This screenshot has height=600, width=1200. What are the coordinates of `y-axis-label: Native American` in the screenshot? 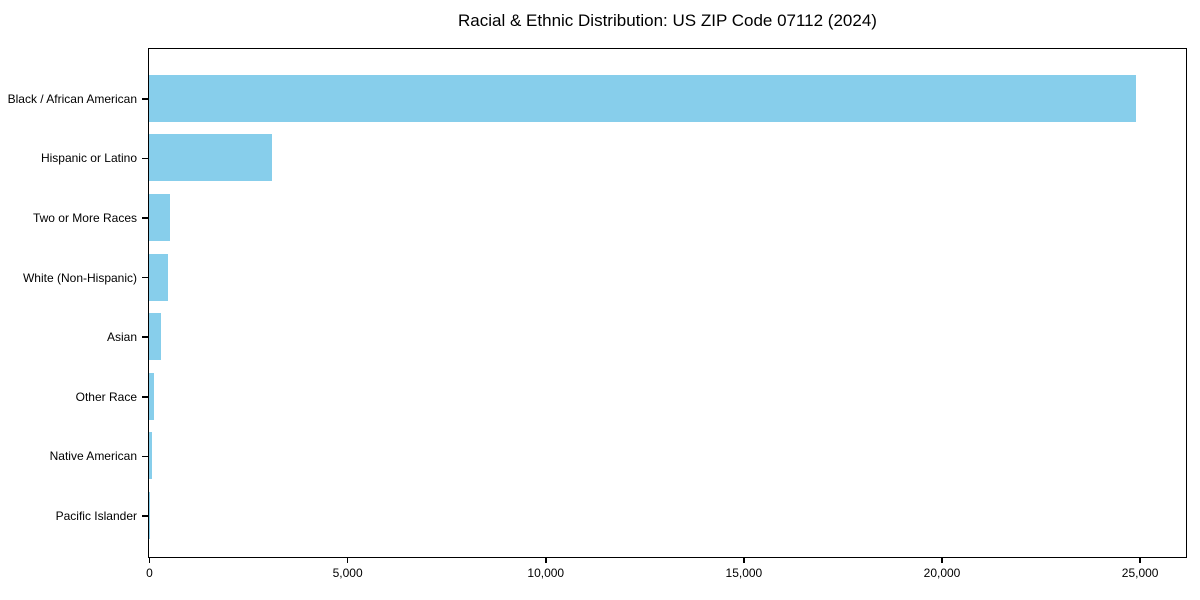 It's located at (93, 456).